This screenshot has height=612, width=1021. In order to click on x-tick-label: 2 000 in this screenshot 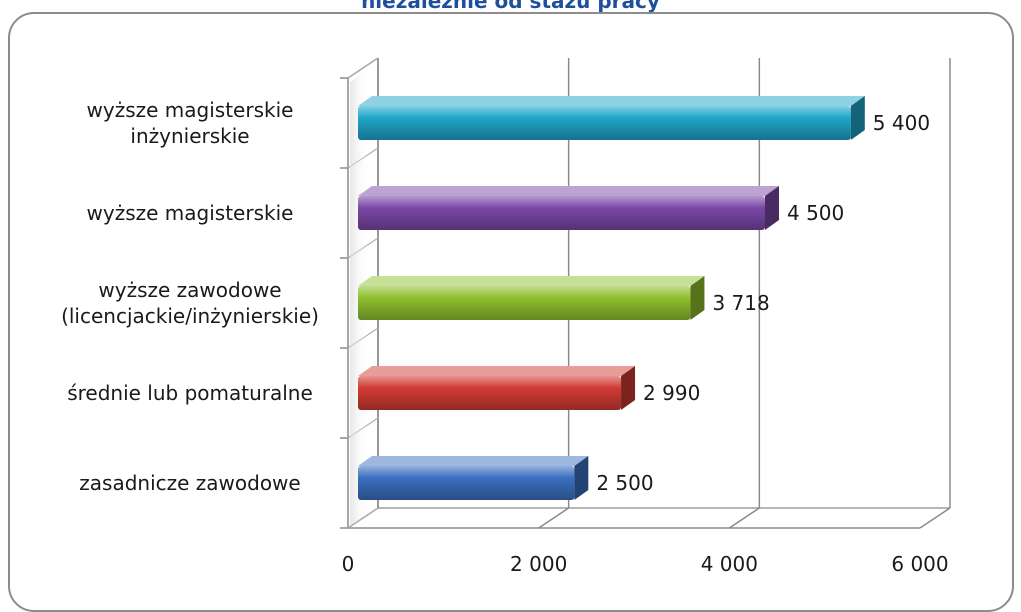, I will do `click(538, 564)`.